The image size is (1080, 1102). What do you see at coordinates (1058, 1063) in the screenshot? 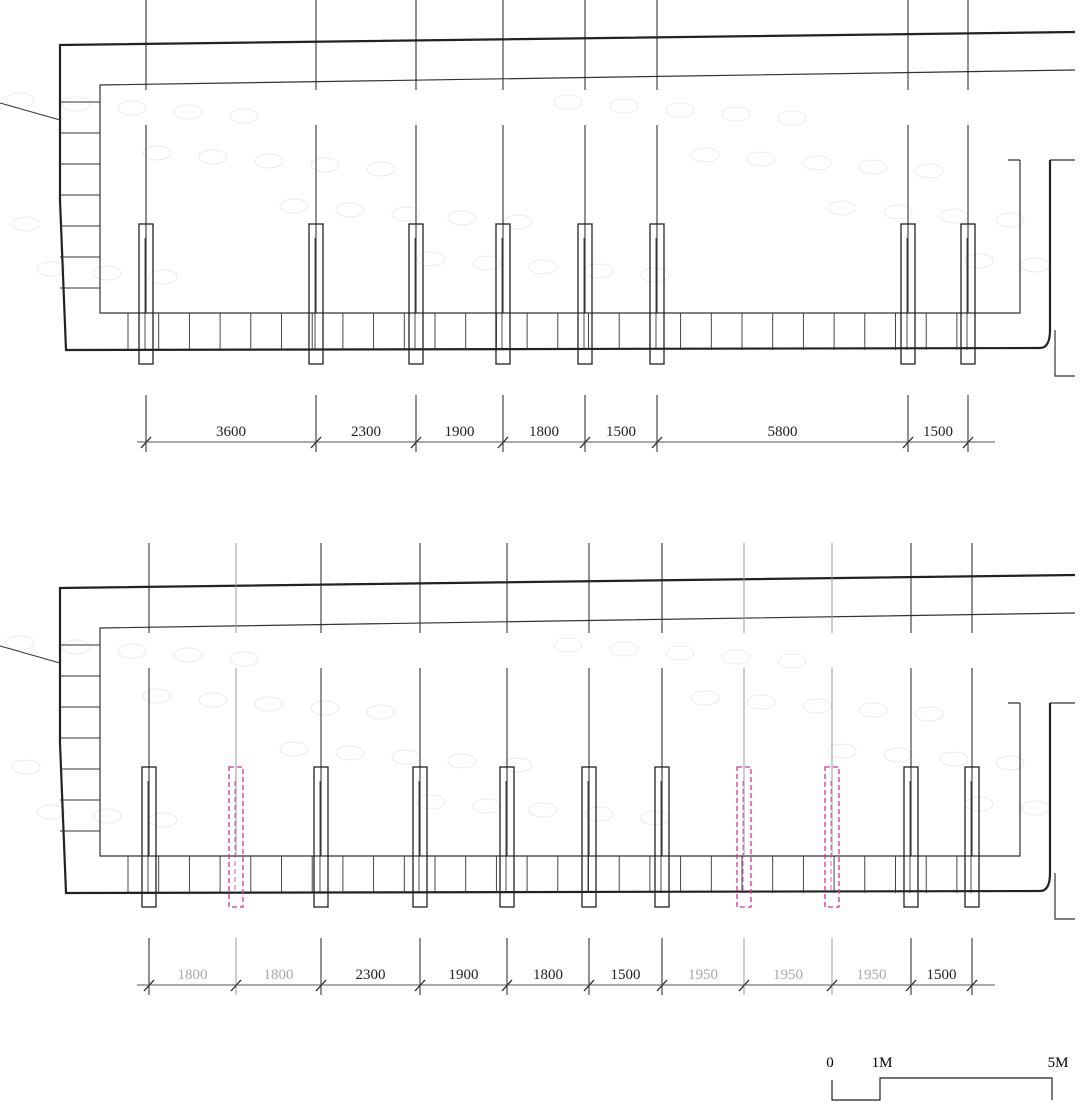
I see `scale-label: 5M` at bounding box center [1058, 1063].